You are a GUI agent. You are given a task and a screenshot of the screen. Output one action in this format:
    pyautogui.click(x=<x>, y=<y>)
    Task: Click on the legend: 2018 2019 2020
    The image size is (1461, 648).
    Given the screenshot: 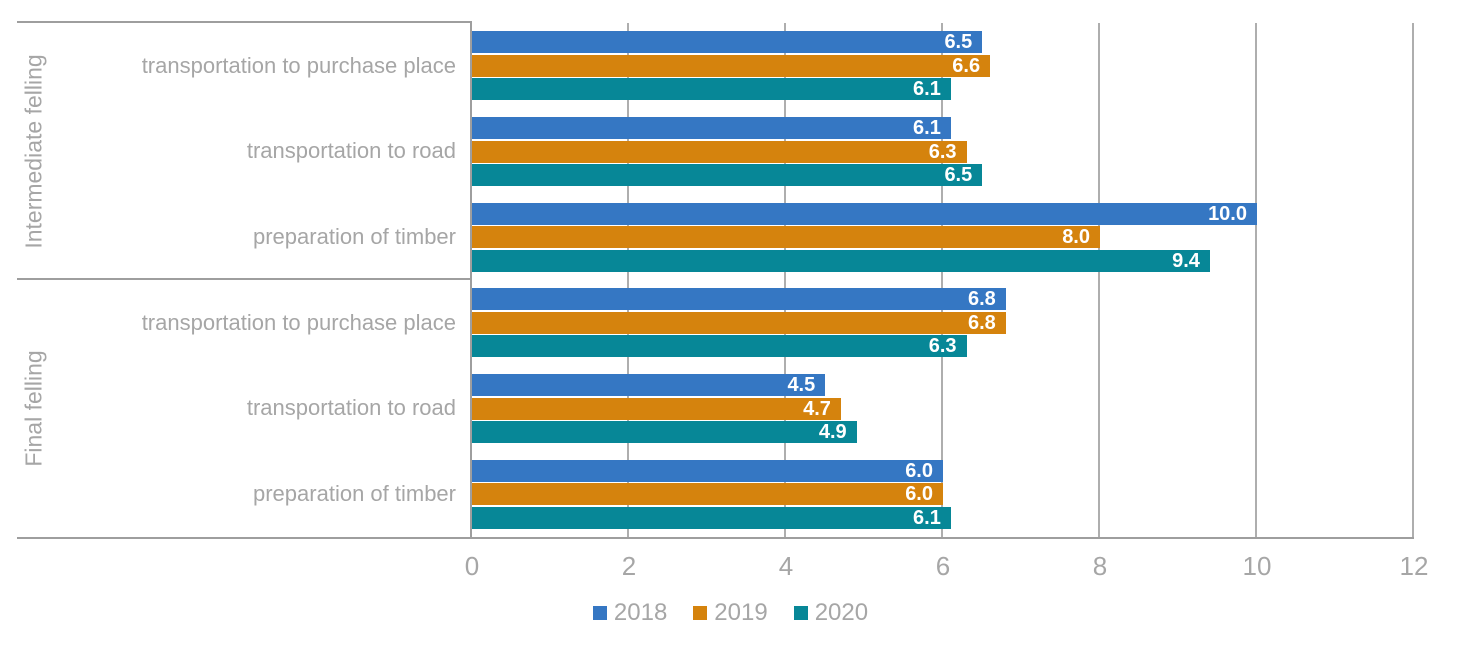 What is the action you would take?
    pyautogui.click(x=730, y=613)
    